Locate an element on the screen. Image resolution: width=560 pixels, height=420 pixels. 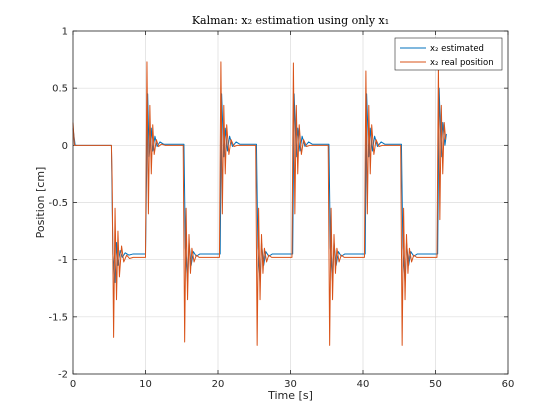
x-tick-label: 10 is located at coordinates (145, 384).